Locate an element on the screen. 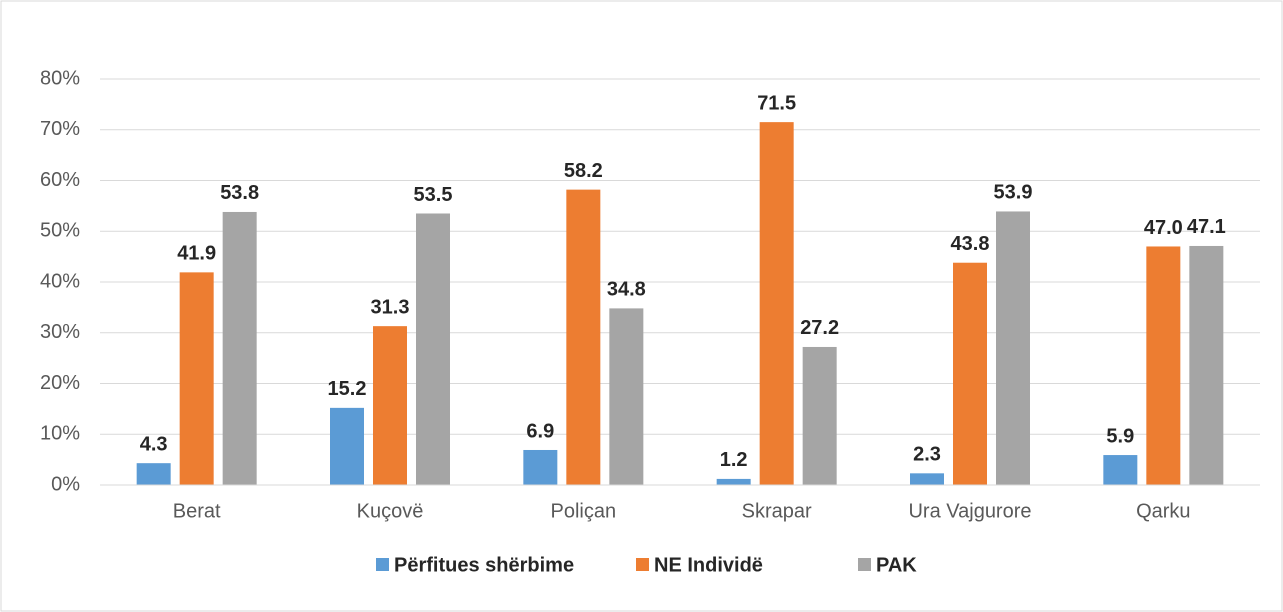 The height and width of the screenshot is (612, 1283). y-tick-label: 80% is located at coordinates (60, 78).